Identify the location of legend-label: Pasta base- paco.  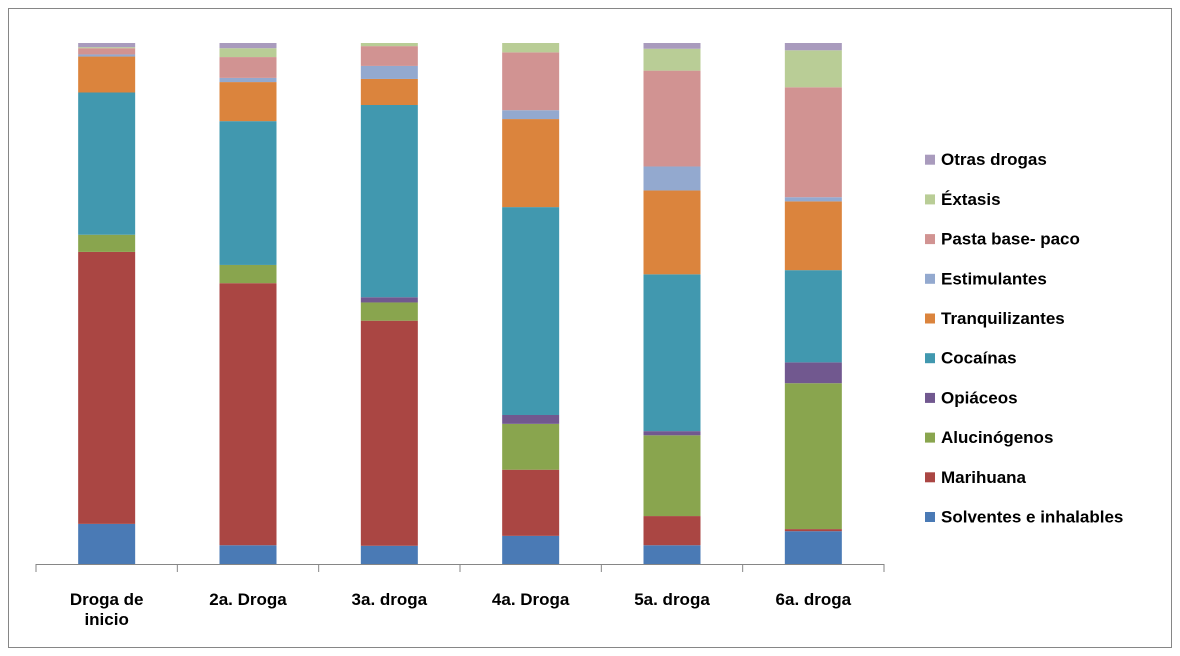
(1010, 239).